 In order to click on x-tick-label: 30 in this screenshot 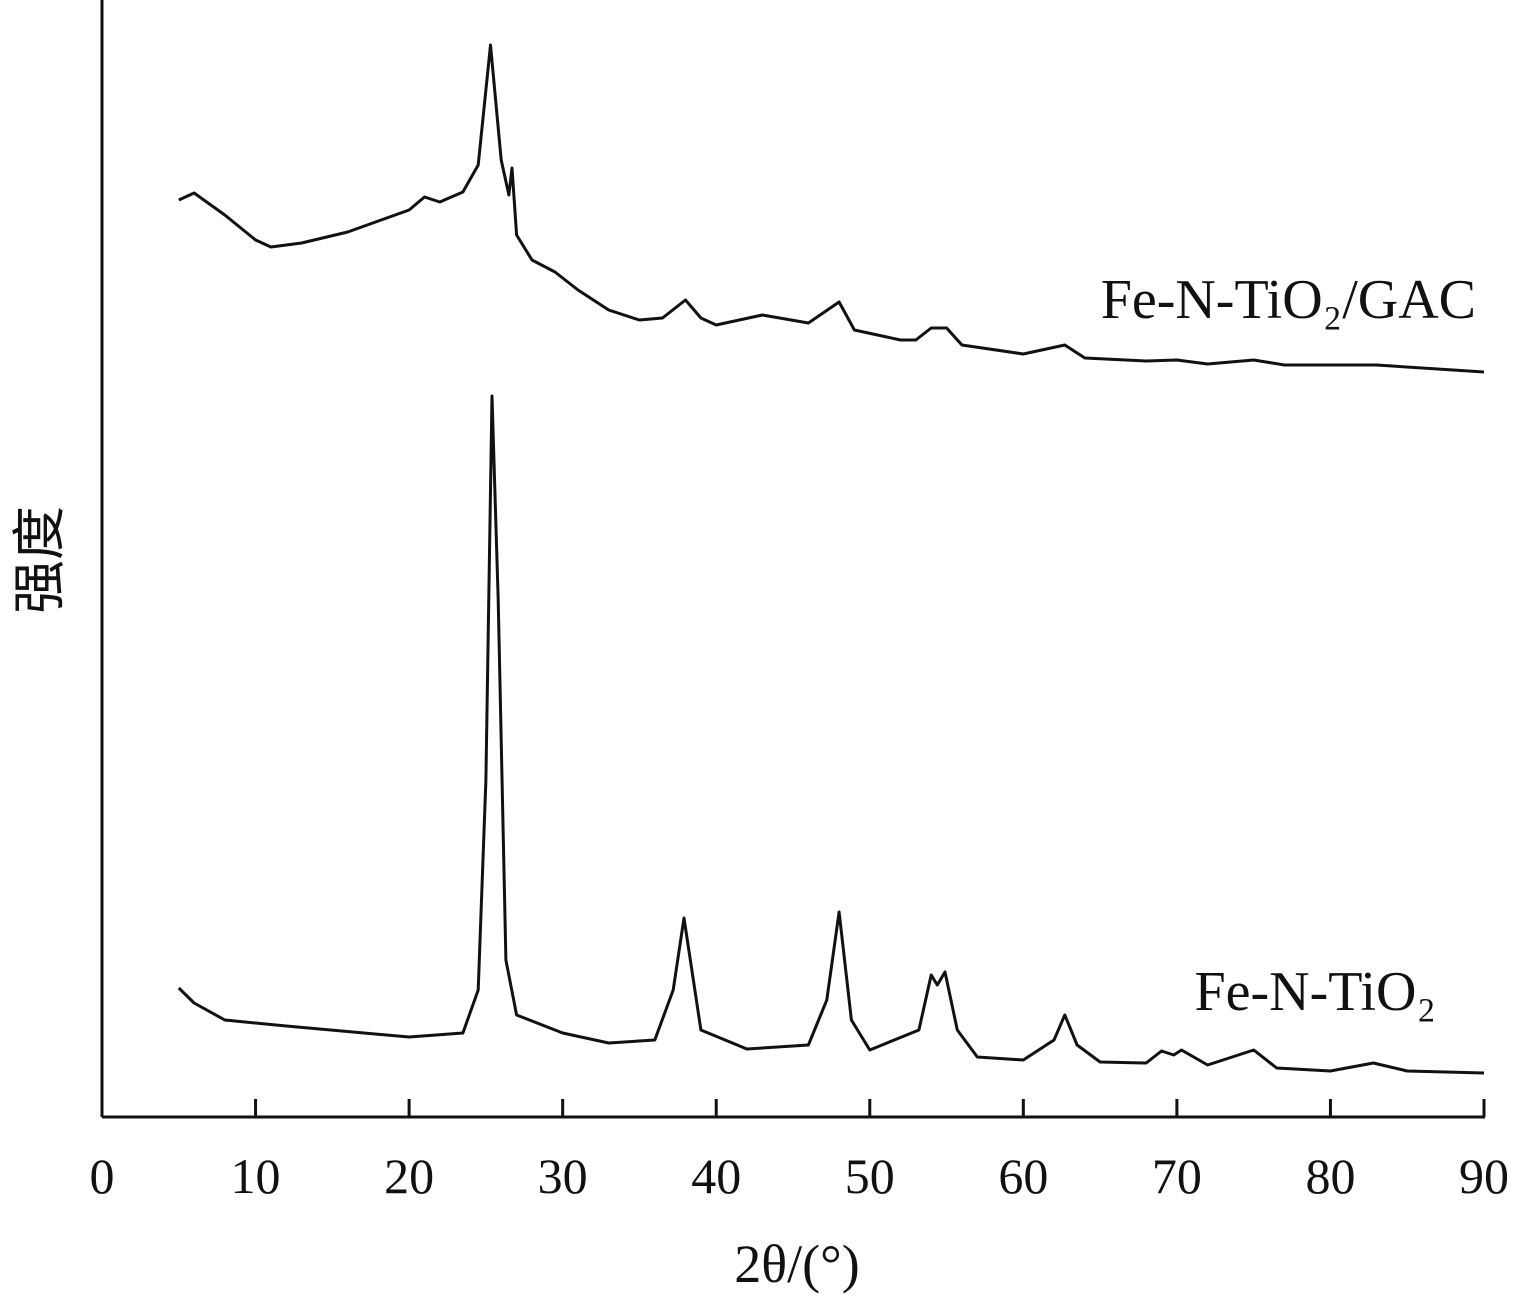, I will do `click(563, 1176)`.